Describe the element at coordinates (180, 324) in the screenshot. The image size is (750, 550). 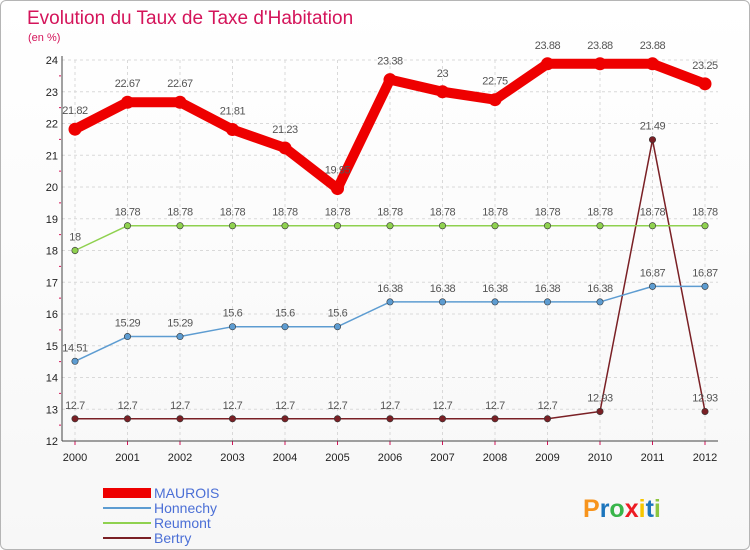
I see `data-label-honnechy: 15.29` at that location.